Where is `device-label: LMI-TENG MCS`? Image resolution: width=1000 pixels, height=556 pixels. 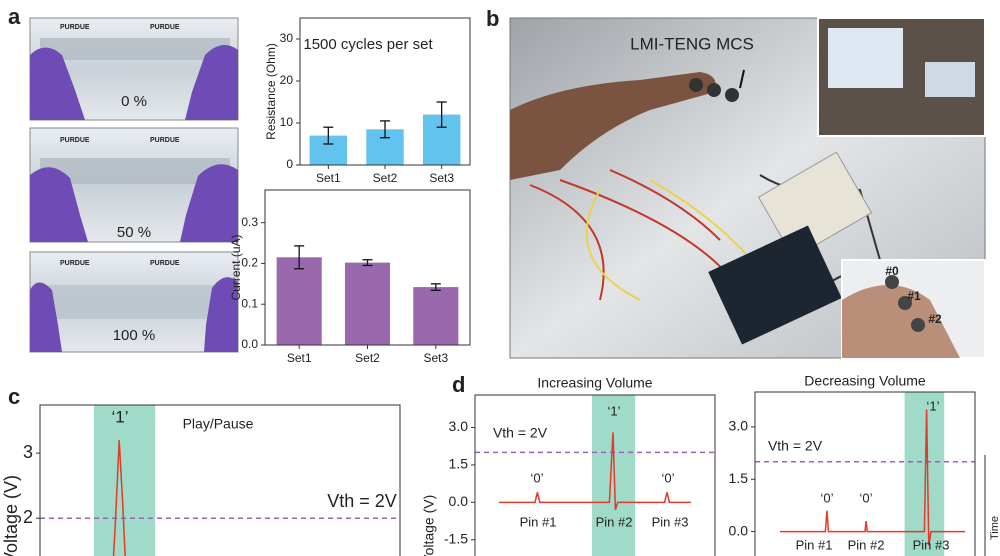
device-label: LMI-TENG MCS is located at coordinates (692, 43).